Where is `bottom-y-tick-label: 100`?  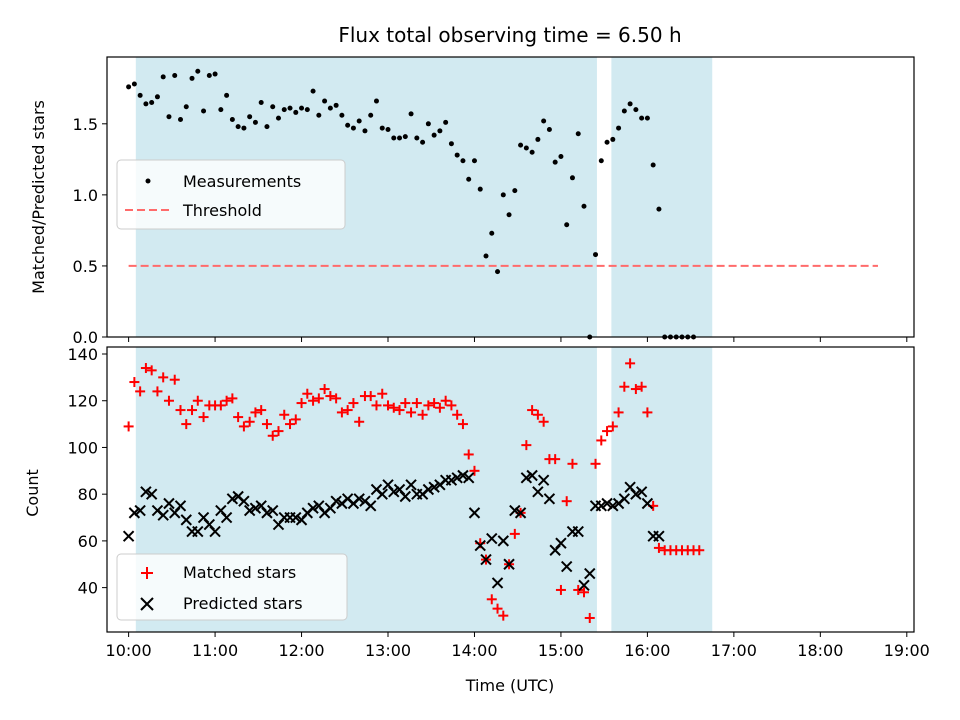 bottom-y-tick-label: 100 is located at coordinates (82, 447).